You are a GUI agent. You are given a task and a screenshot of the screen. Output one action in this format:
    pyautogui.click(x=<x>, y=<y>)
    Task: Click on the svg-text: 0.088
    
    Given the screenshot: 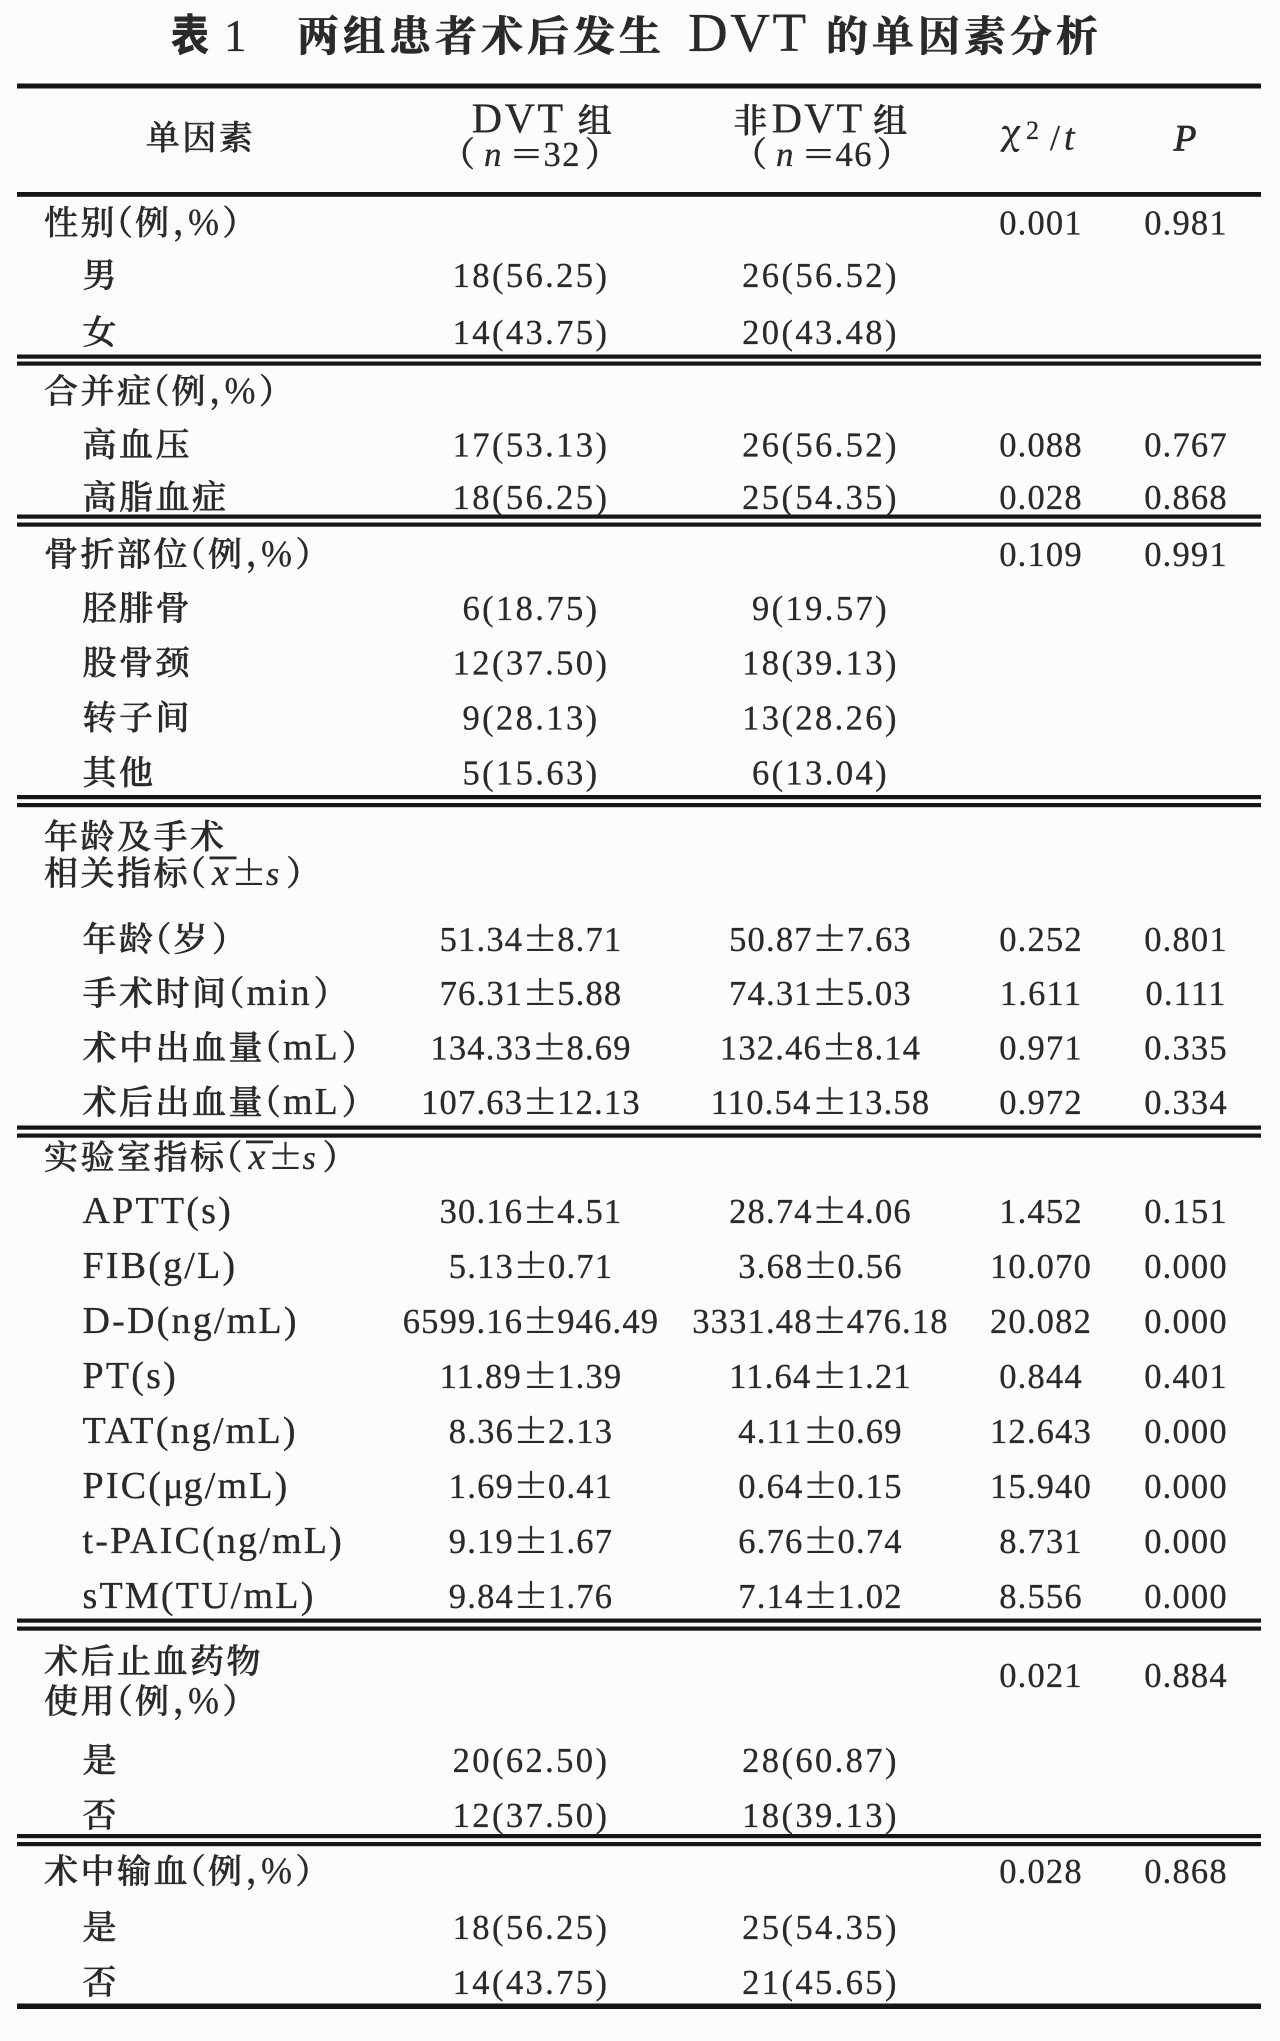 What is the action you would take?
    pyautogui.click(x=1041, y=446)
    